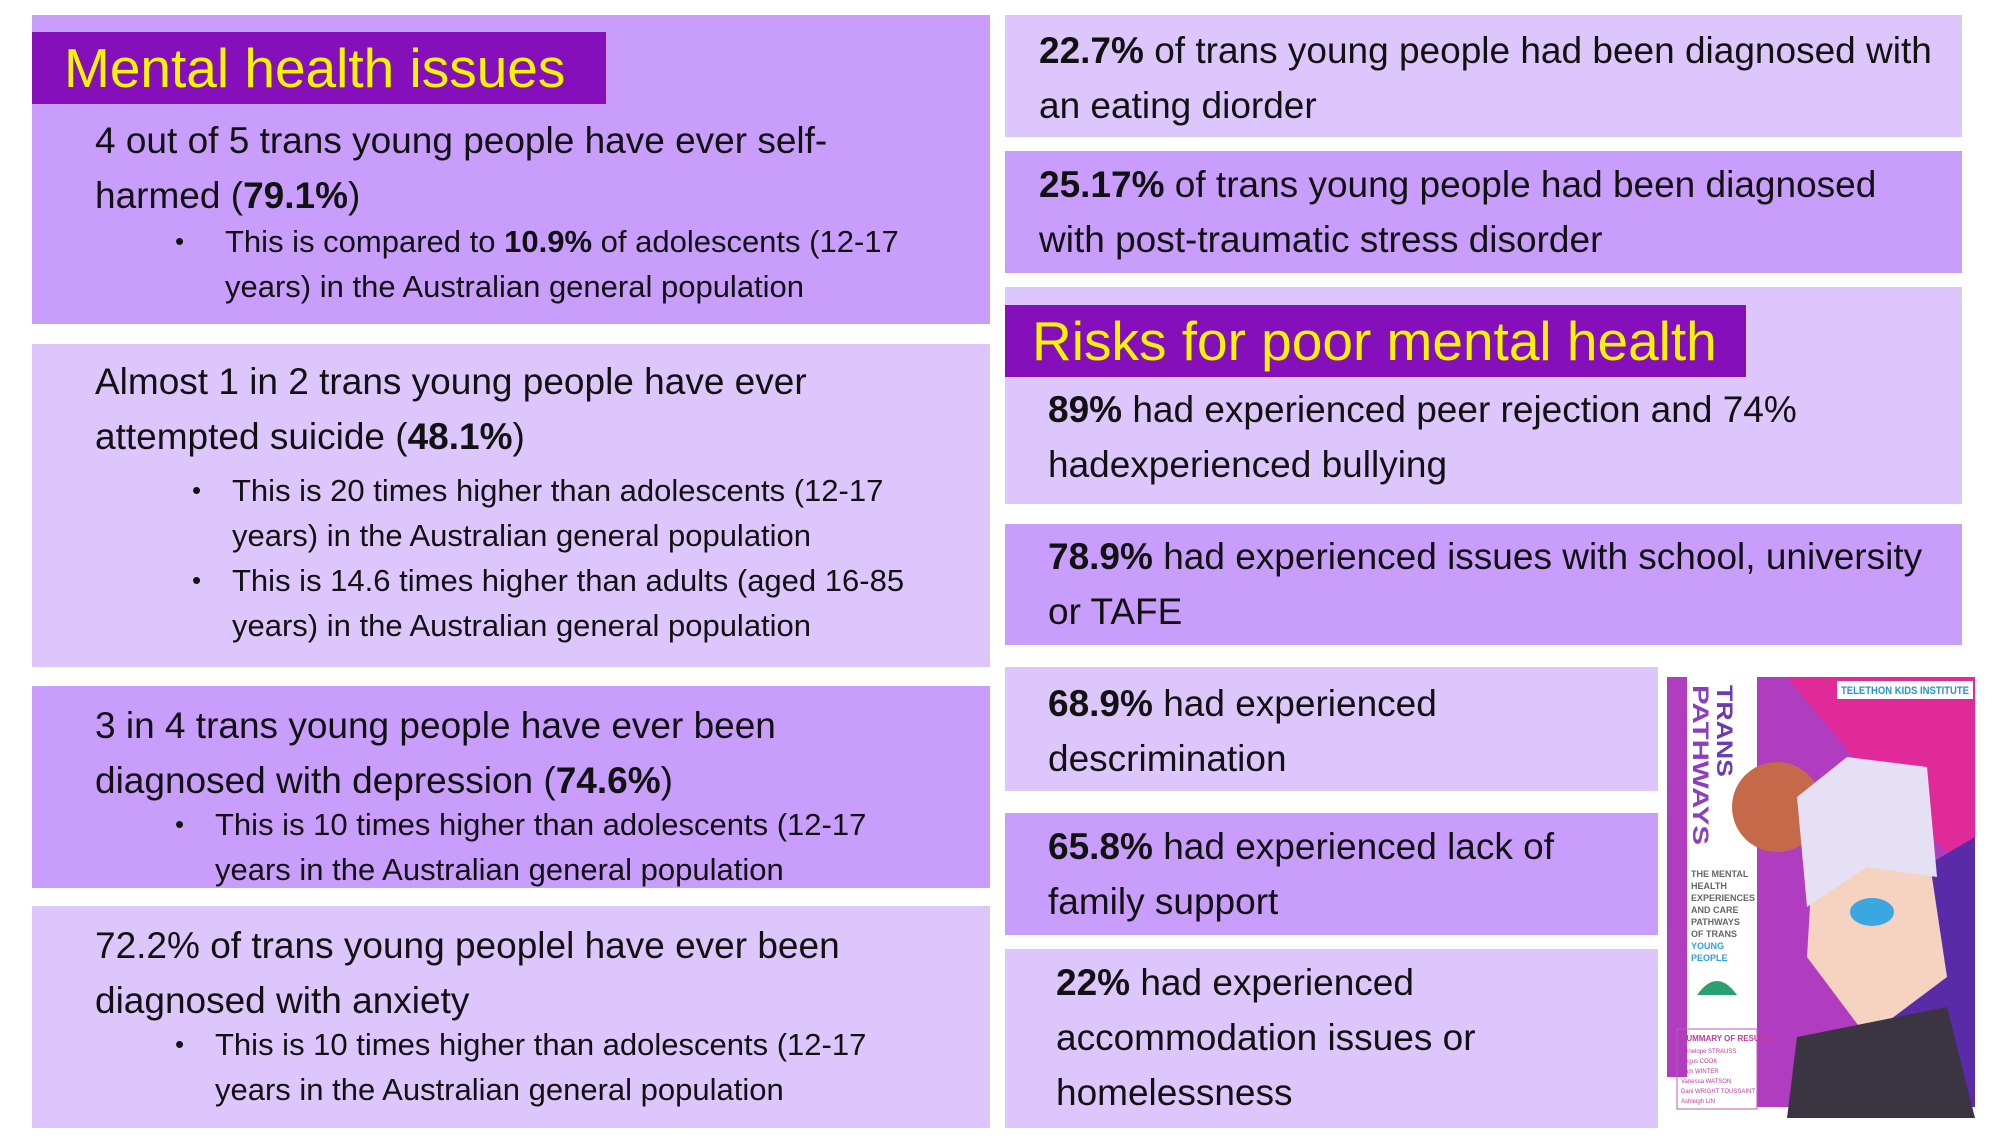 Image resolution: width=2000 pixels, height=1143 pixels. What do you see at coordinates (1707, 946) in the screenshot?
I see `svg-text: YOUNG` at bounding box center [1707, 946].